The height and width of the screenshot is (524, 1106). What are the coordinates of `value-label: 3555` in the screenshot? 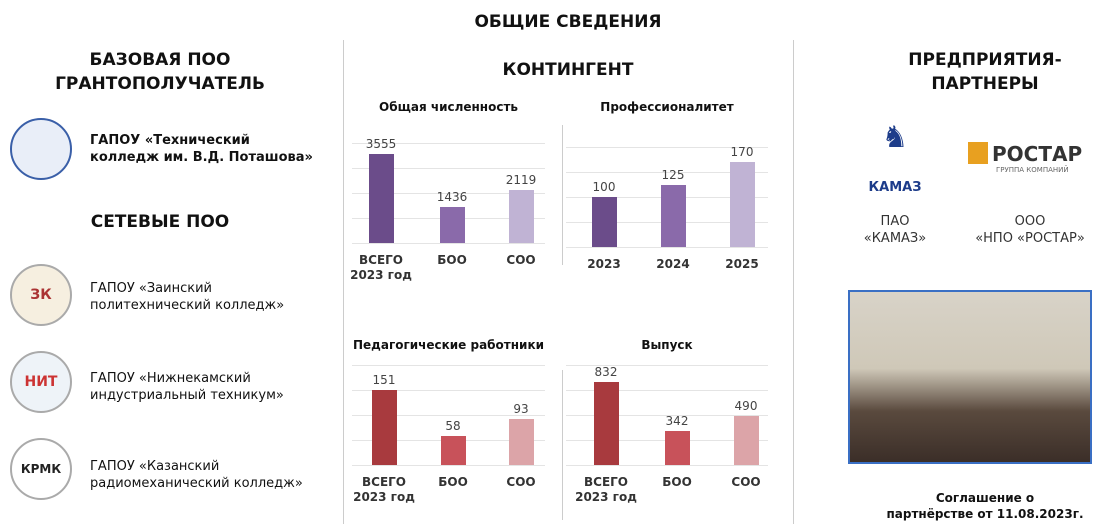 It's located at (381, 144).